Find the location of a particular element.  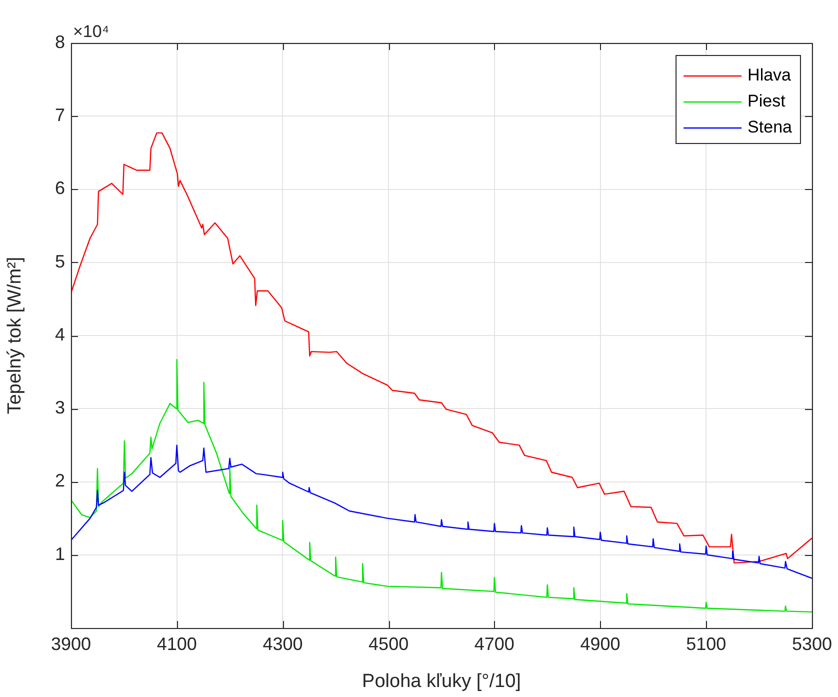

y-axis-title: Tepelný tok [W/m²] is located at coordinates (15, 335).